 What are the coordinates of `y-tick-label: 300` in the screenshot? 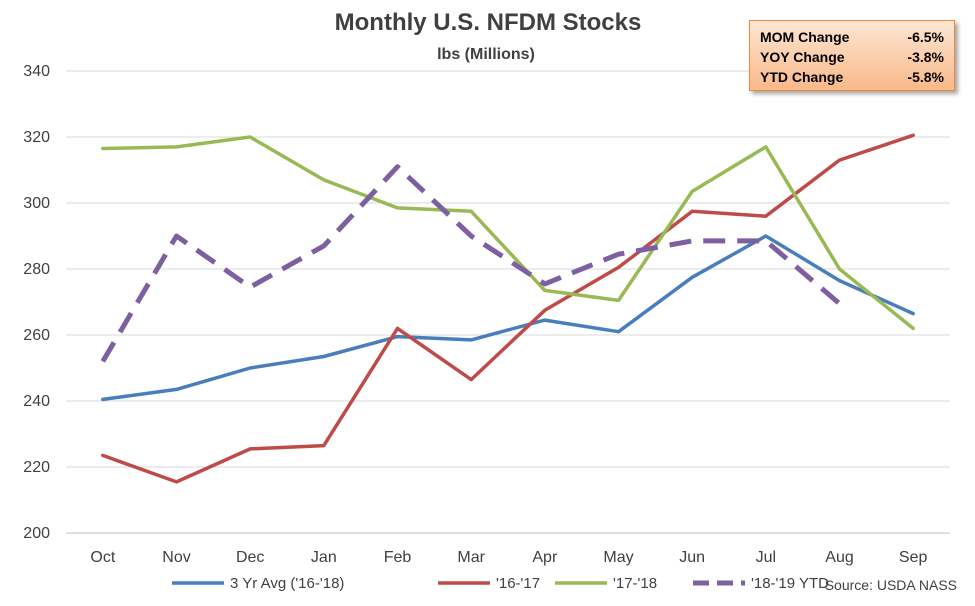 It's located at (36, 203).